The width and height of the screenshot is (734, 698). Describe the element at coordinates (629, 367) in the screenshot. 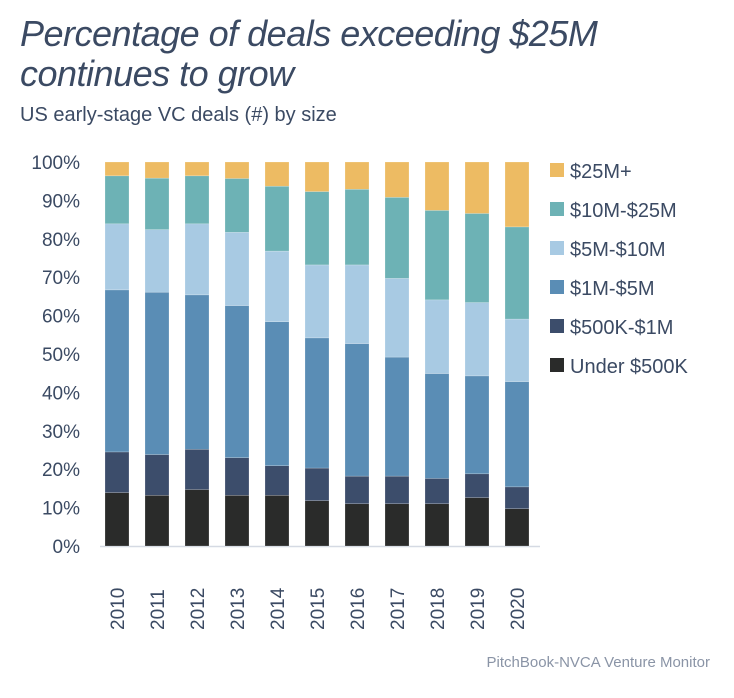

I see `legend-label: Under $500K` at that location.